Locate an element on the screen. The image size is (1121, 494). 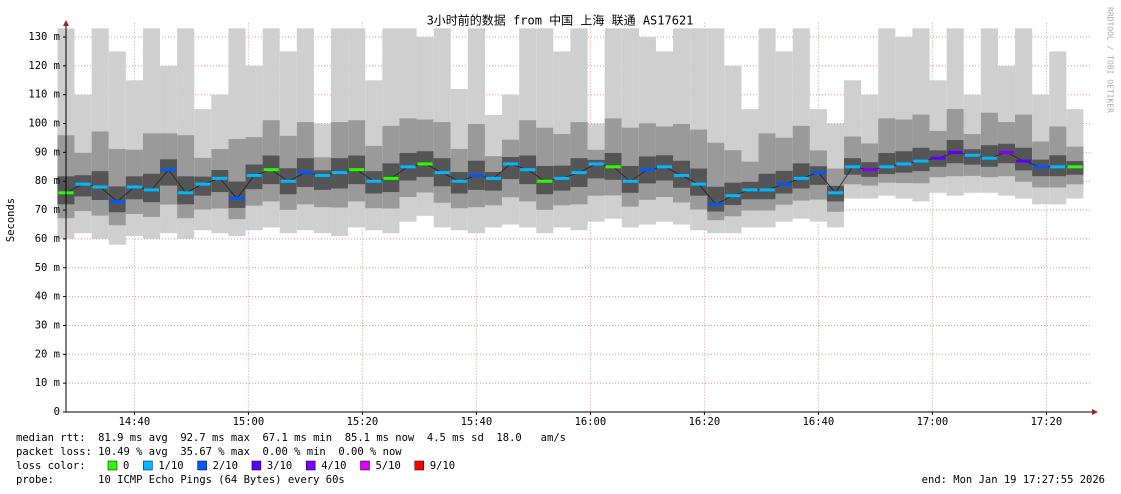
x-tick-label: 17:20 is located at coordinates (1047, 422).